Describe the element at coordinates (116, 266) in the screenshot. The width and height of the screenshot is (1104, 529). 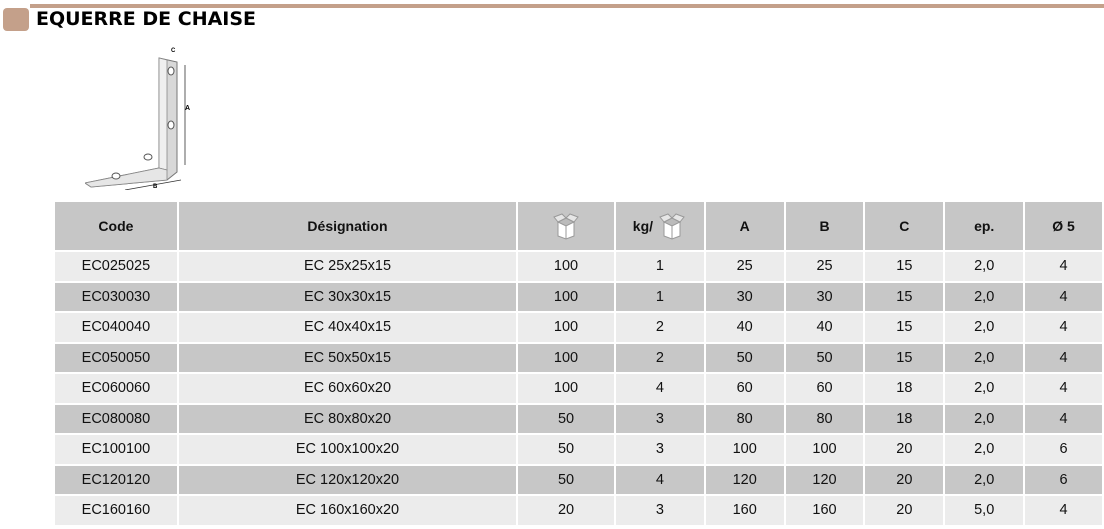
I see `cell-code: EC025025` at that location.